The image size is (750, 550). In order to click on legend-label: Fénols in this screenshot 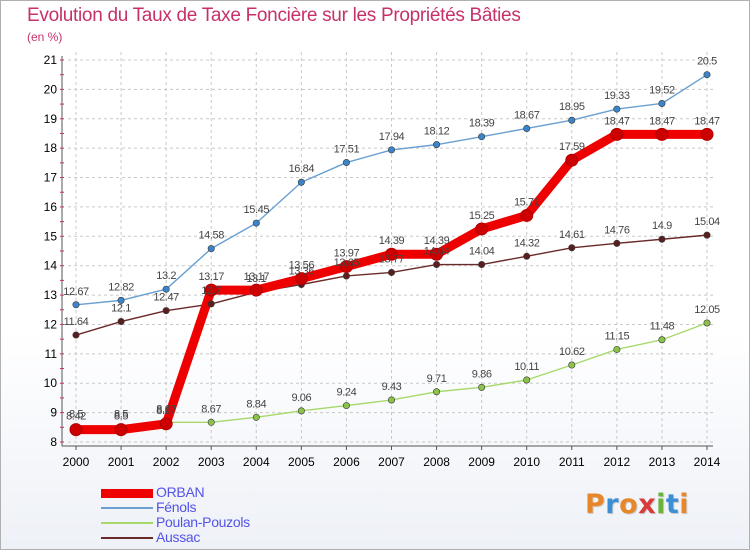, I will do `click(176, 507)`.